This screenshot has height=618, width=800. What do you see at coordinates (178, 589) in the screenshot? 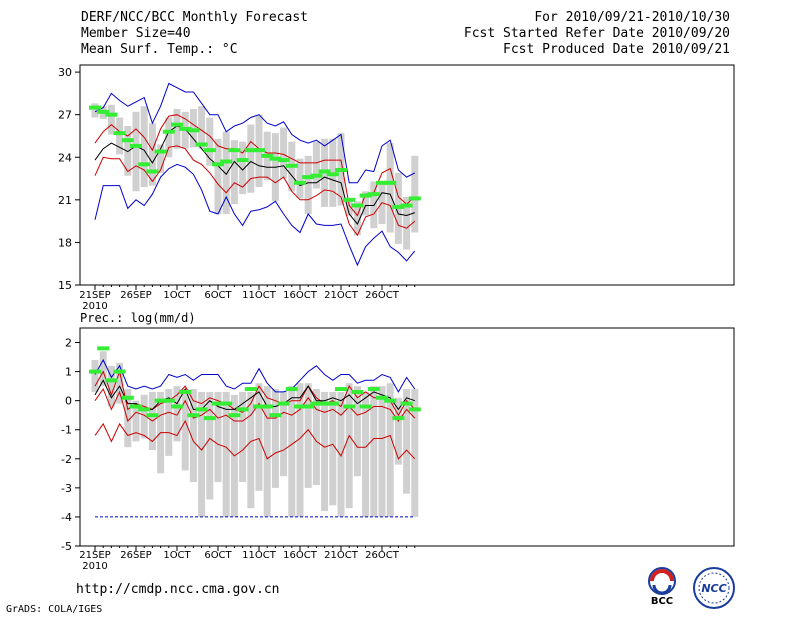
I see `source-url: http://cmdp.ncc.cma.gov.cn` at bounding box center [178, 589].